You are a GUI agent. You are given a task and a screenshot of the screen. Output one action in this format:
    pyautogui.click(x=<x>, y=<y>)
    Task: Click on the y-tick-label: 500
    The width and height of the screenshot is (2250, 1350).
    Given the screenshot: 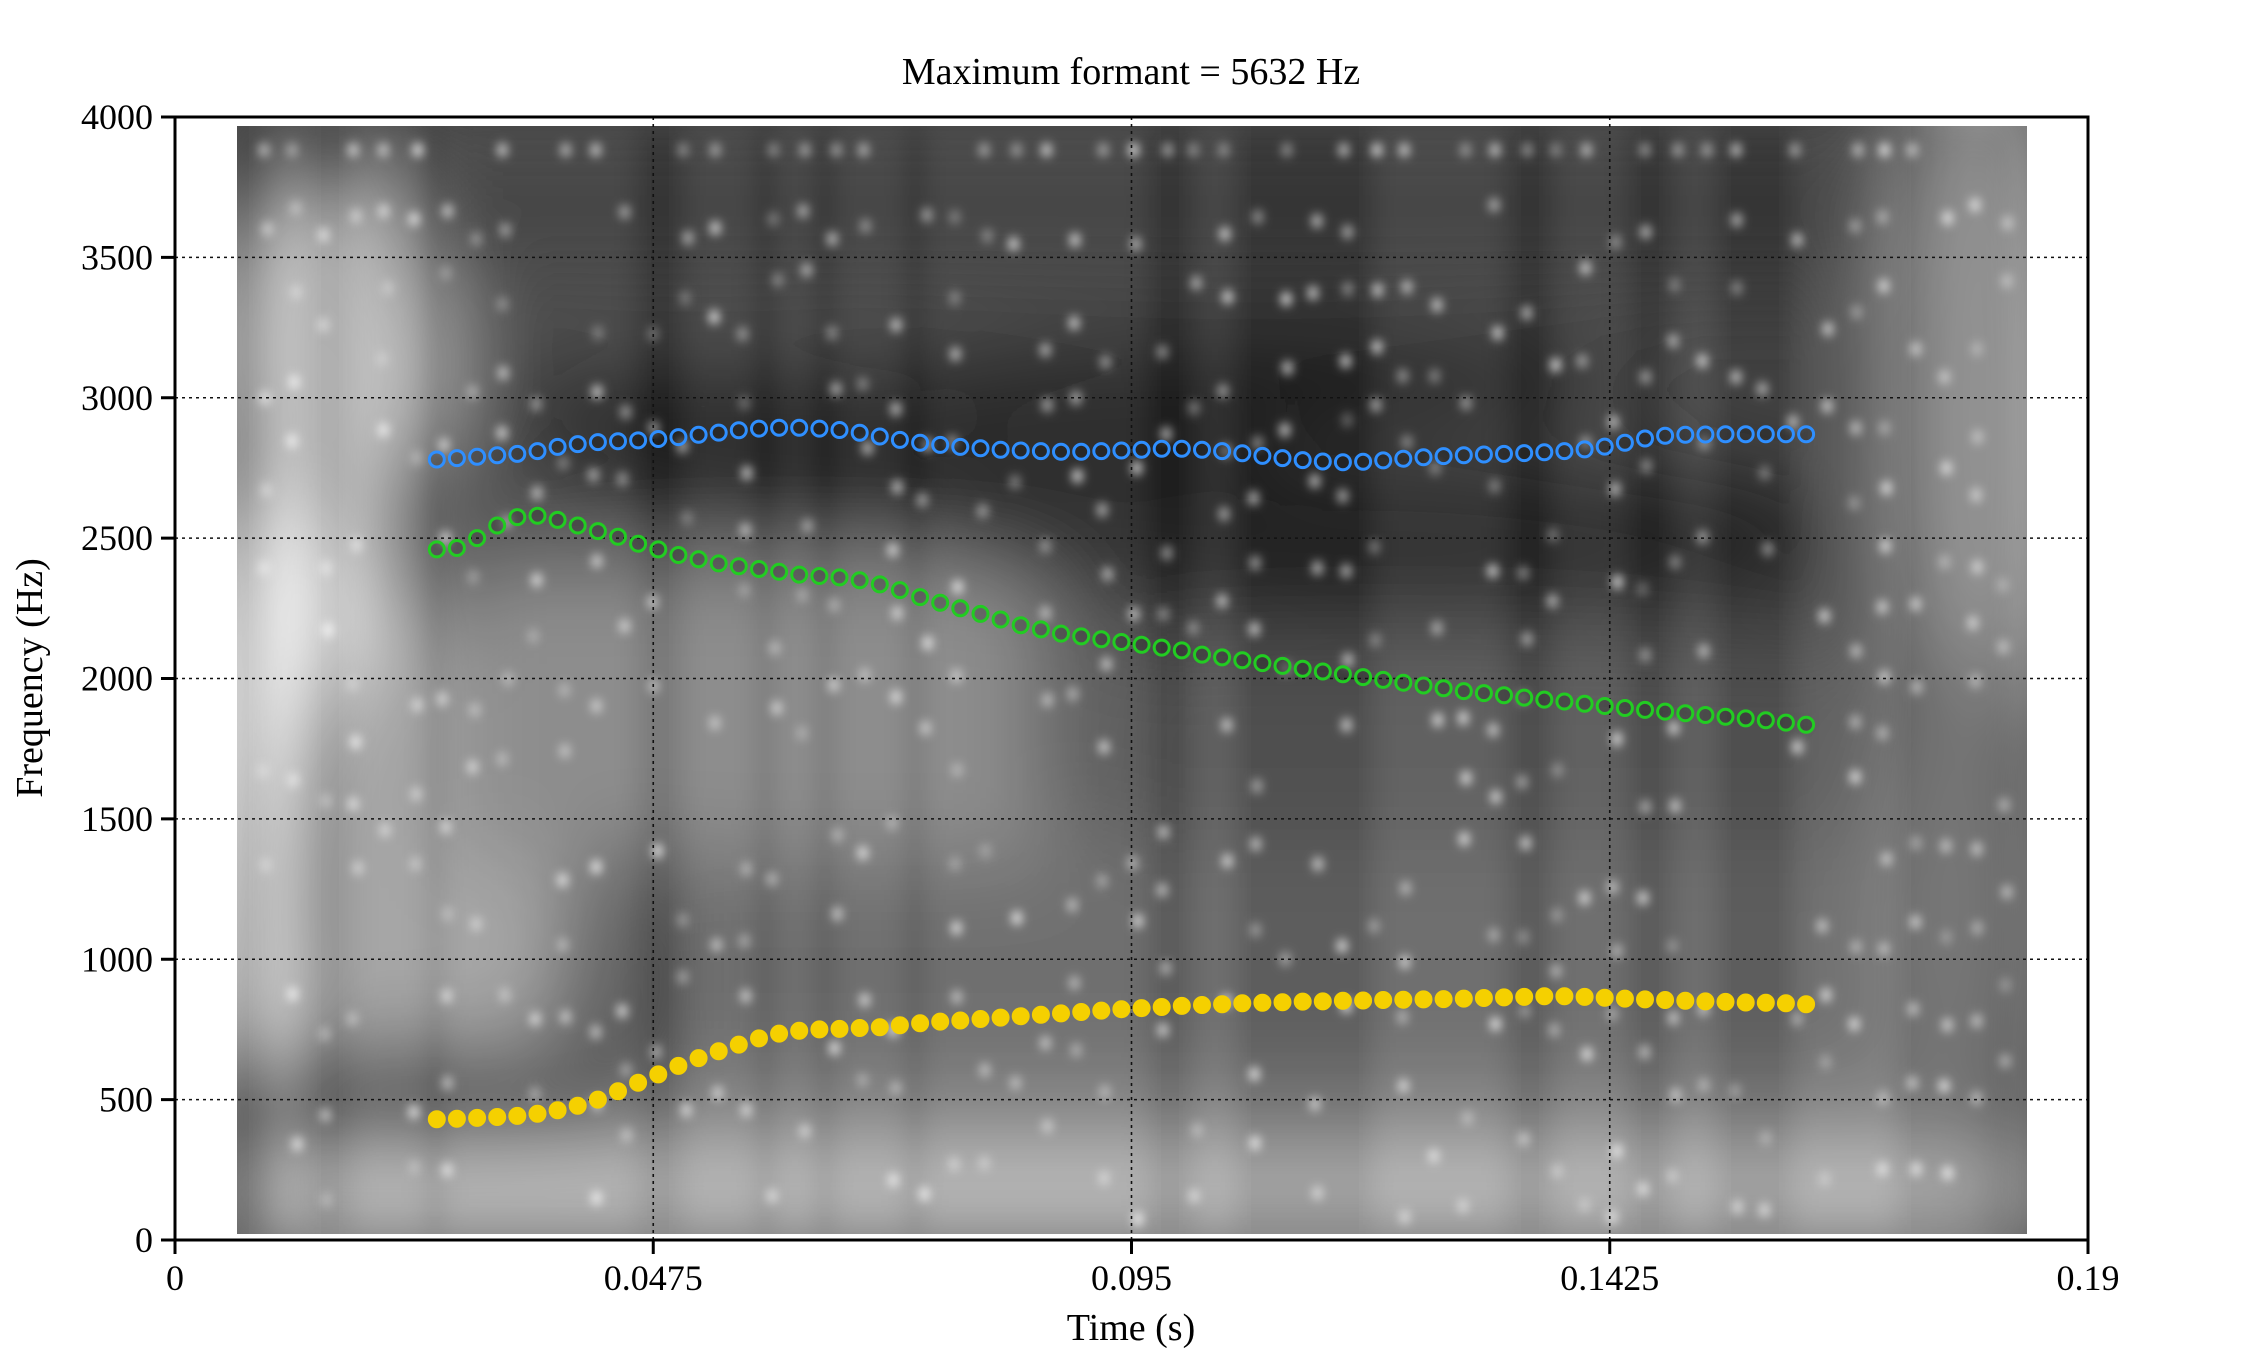 What is the action you would take?
    pyautogui.click(x=126, y=1100)
    